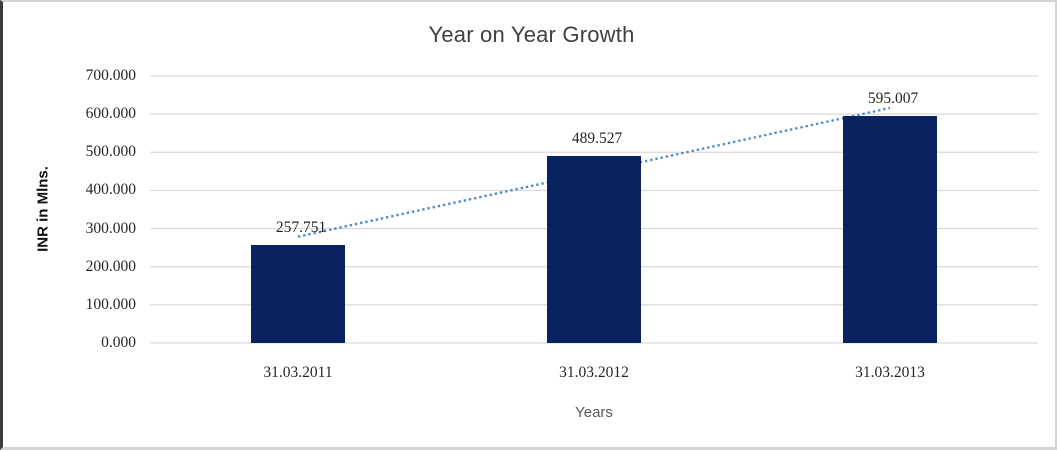 The width and height of the screenshot is (1057, 450). I want to click on y-tick-label: 600.000, so click(110, 114).